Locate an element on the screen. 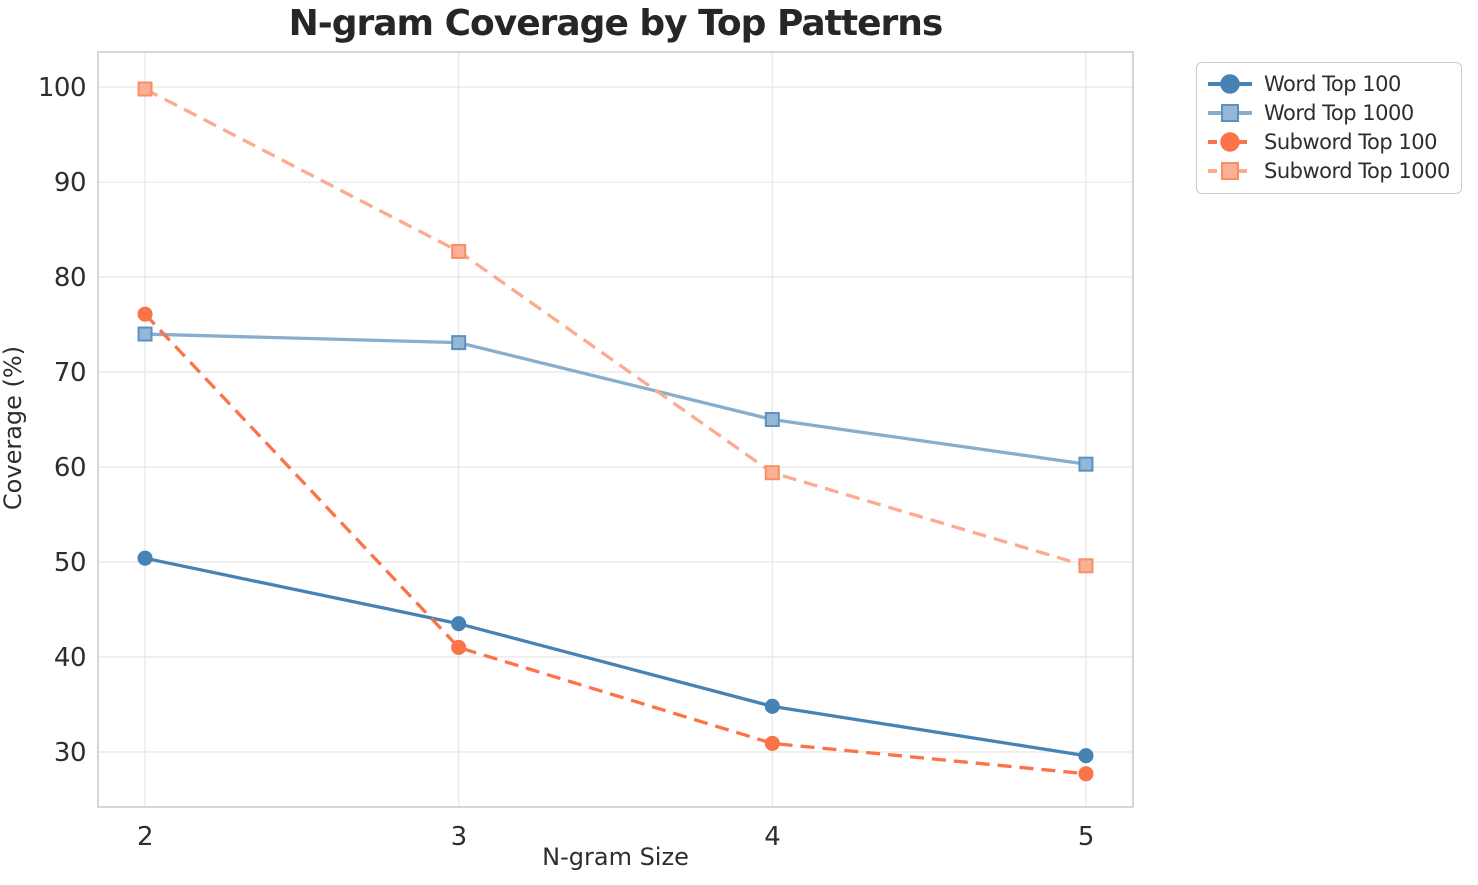 This screenshot has width=1478, height=885. x-tick-labels: 2 3 4 5 is located at coordinates (615, 837).